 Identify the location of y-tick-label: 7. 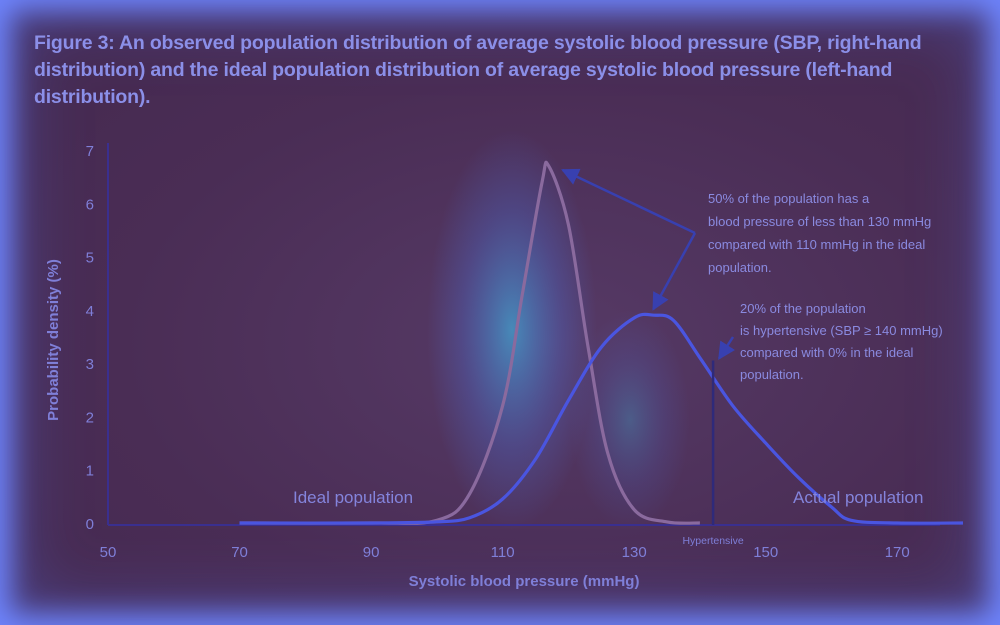
(90, 151).